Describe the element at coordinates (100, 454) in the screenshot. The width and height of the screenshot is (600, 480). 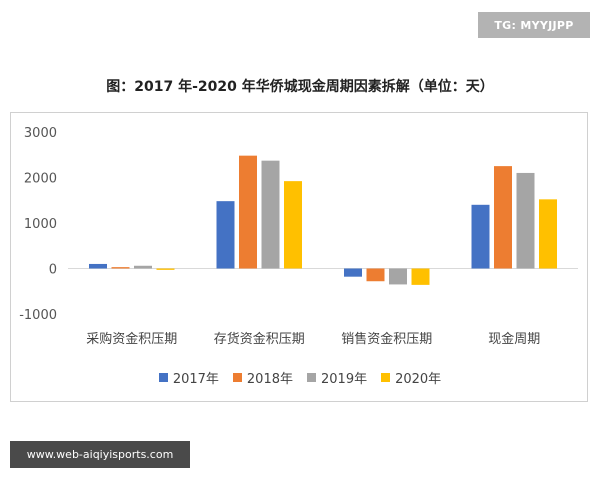
I see `url-badge: www.web-aiqiyisports.com` at that location.